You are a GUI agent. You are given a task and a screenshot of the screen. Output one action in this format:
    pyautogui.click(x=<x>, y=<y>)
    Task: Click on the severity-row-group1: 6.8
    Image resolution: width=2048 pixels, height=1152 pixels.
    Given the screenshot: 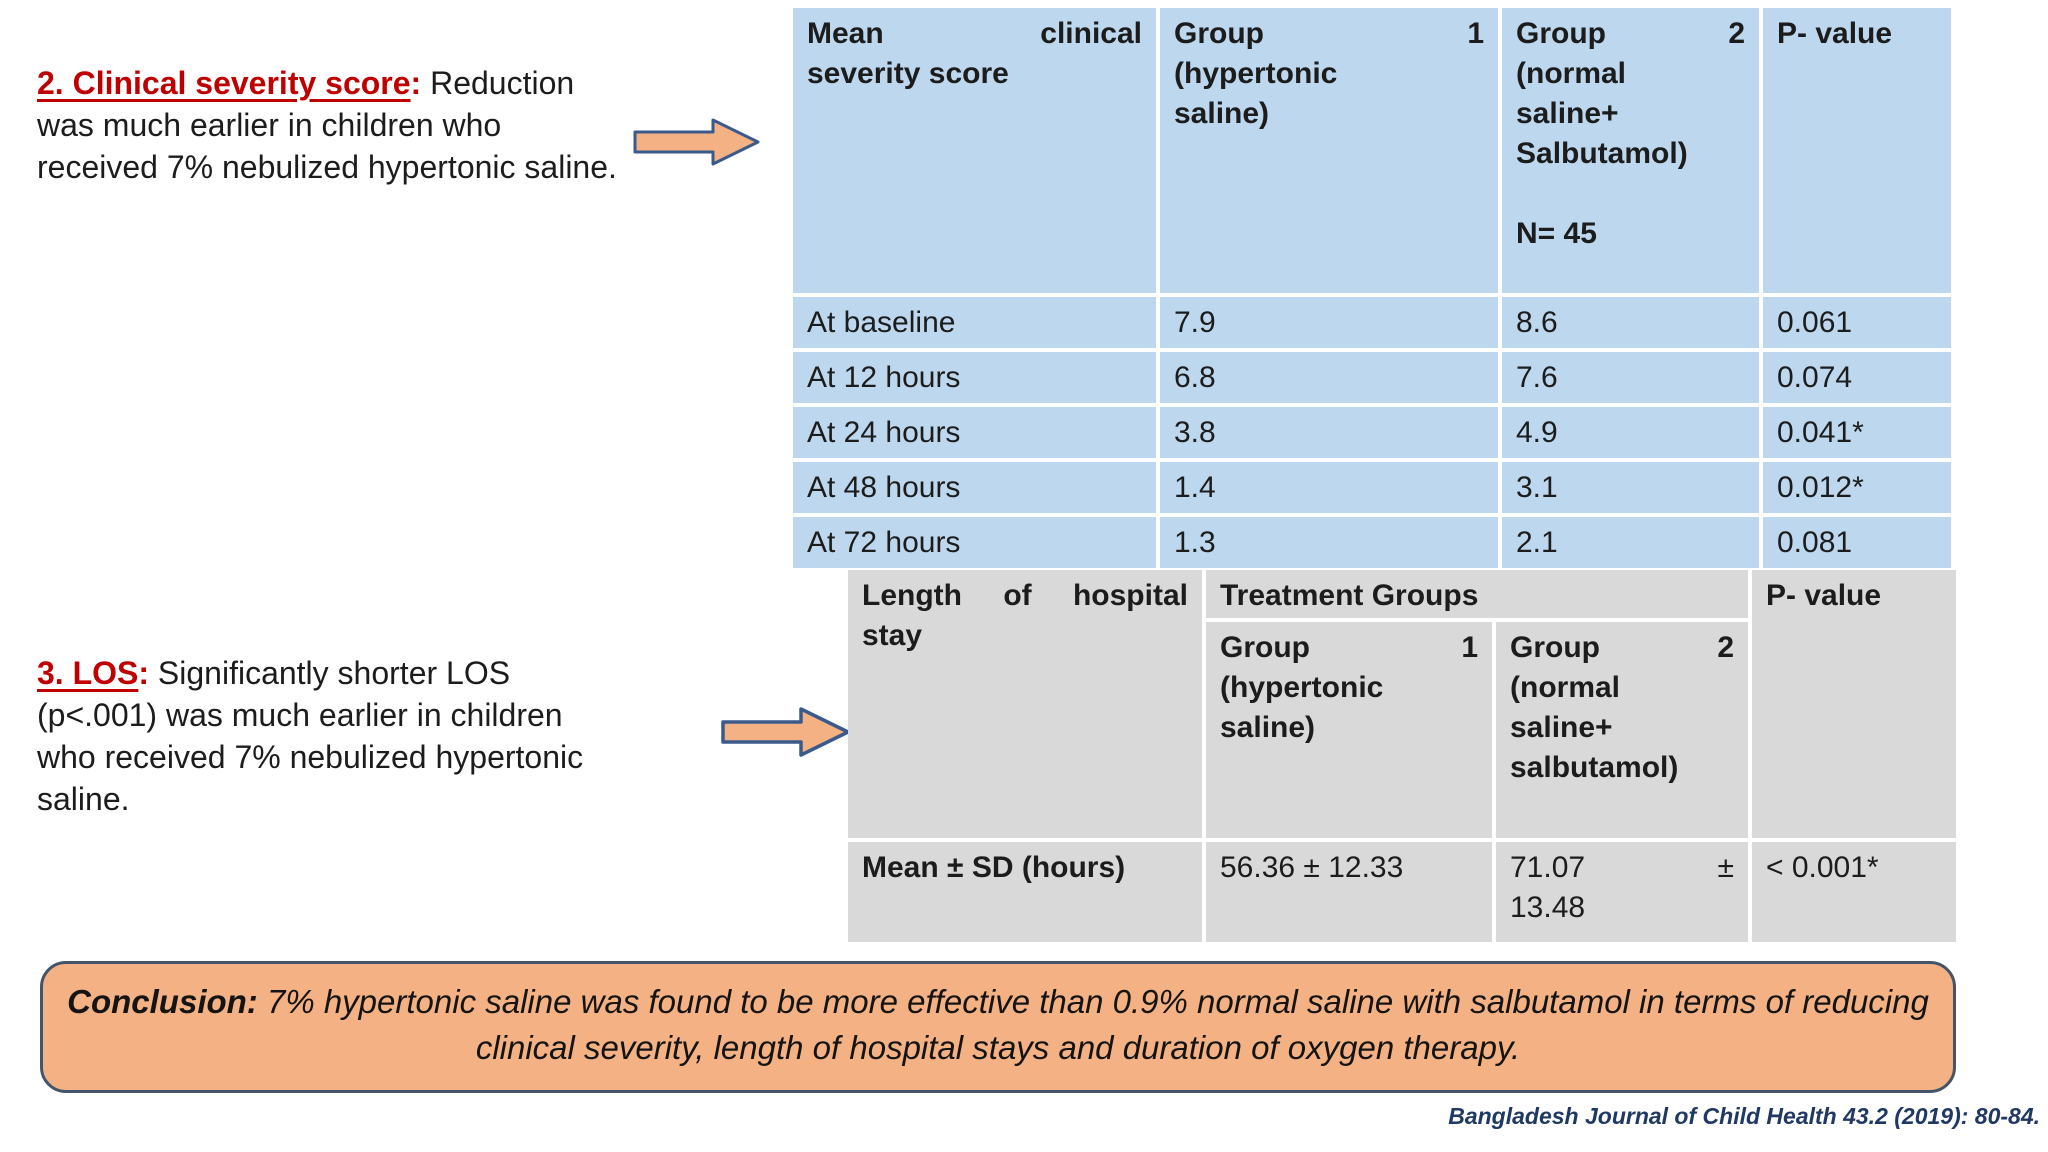 What is the action you would take?
    pyautogui.click(x=1329, y=377)
    